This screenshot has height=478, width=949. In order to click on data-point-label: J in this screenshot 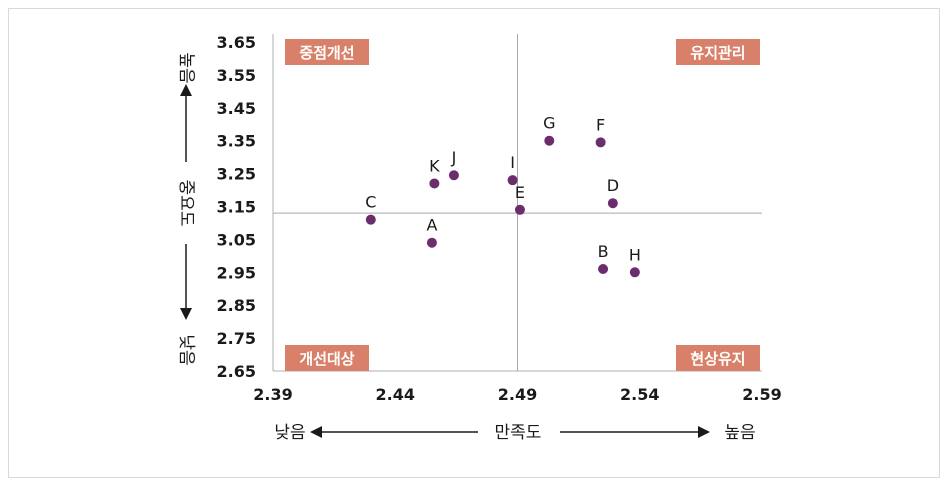, I will do `click(454, 157)`.